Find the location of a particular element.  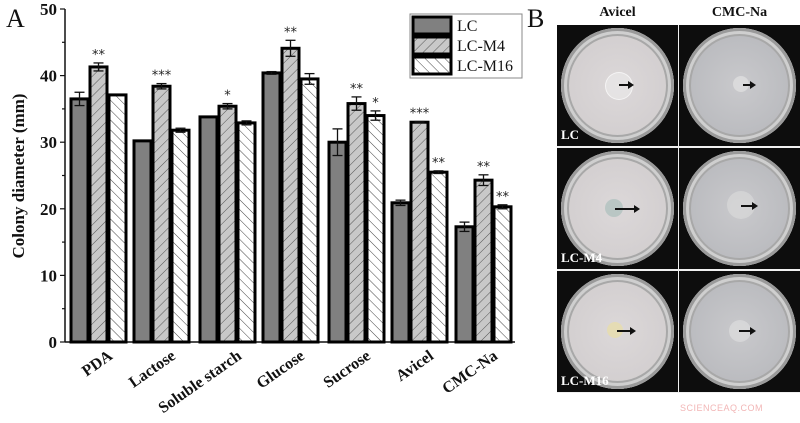

y-tick-label: 20 is located at coordinates (48, 209).